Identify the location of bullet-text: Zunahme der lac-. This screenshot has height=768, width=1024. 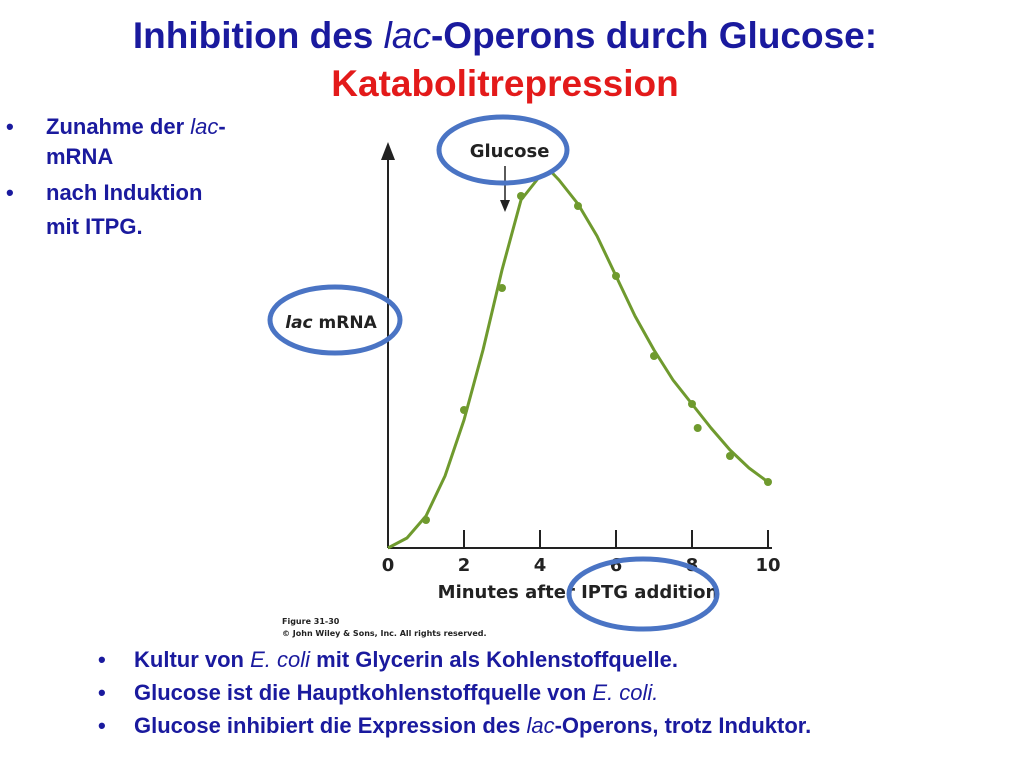
(136, 126).